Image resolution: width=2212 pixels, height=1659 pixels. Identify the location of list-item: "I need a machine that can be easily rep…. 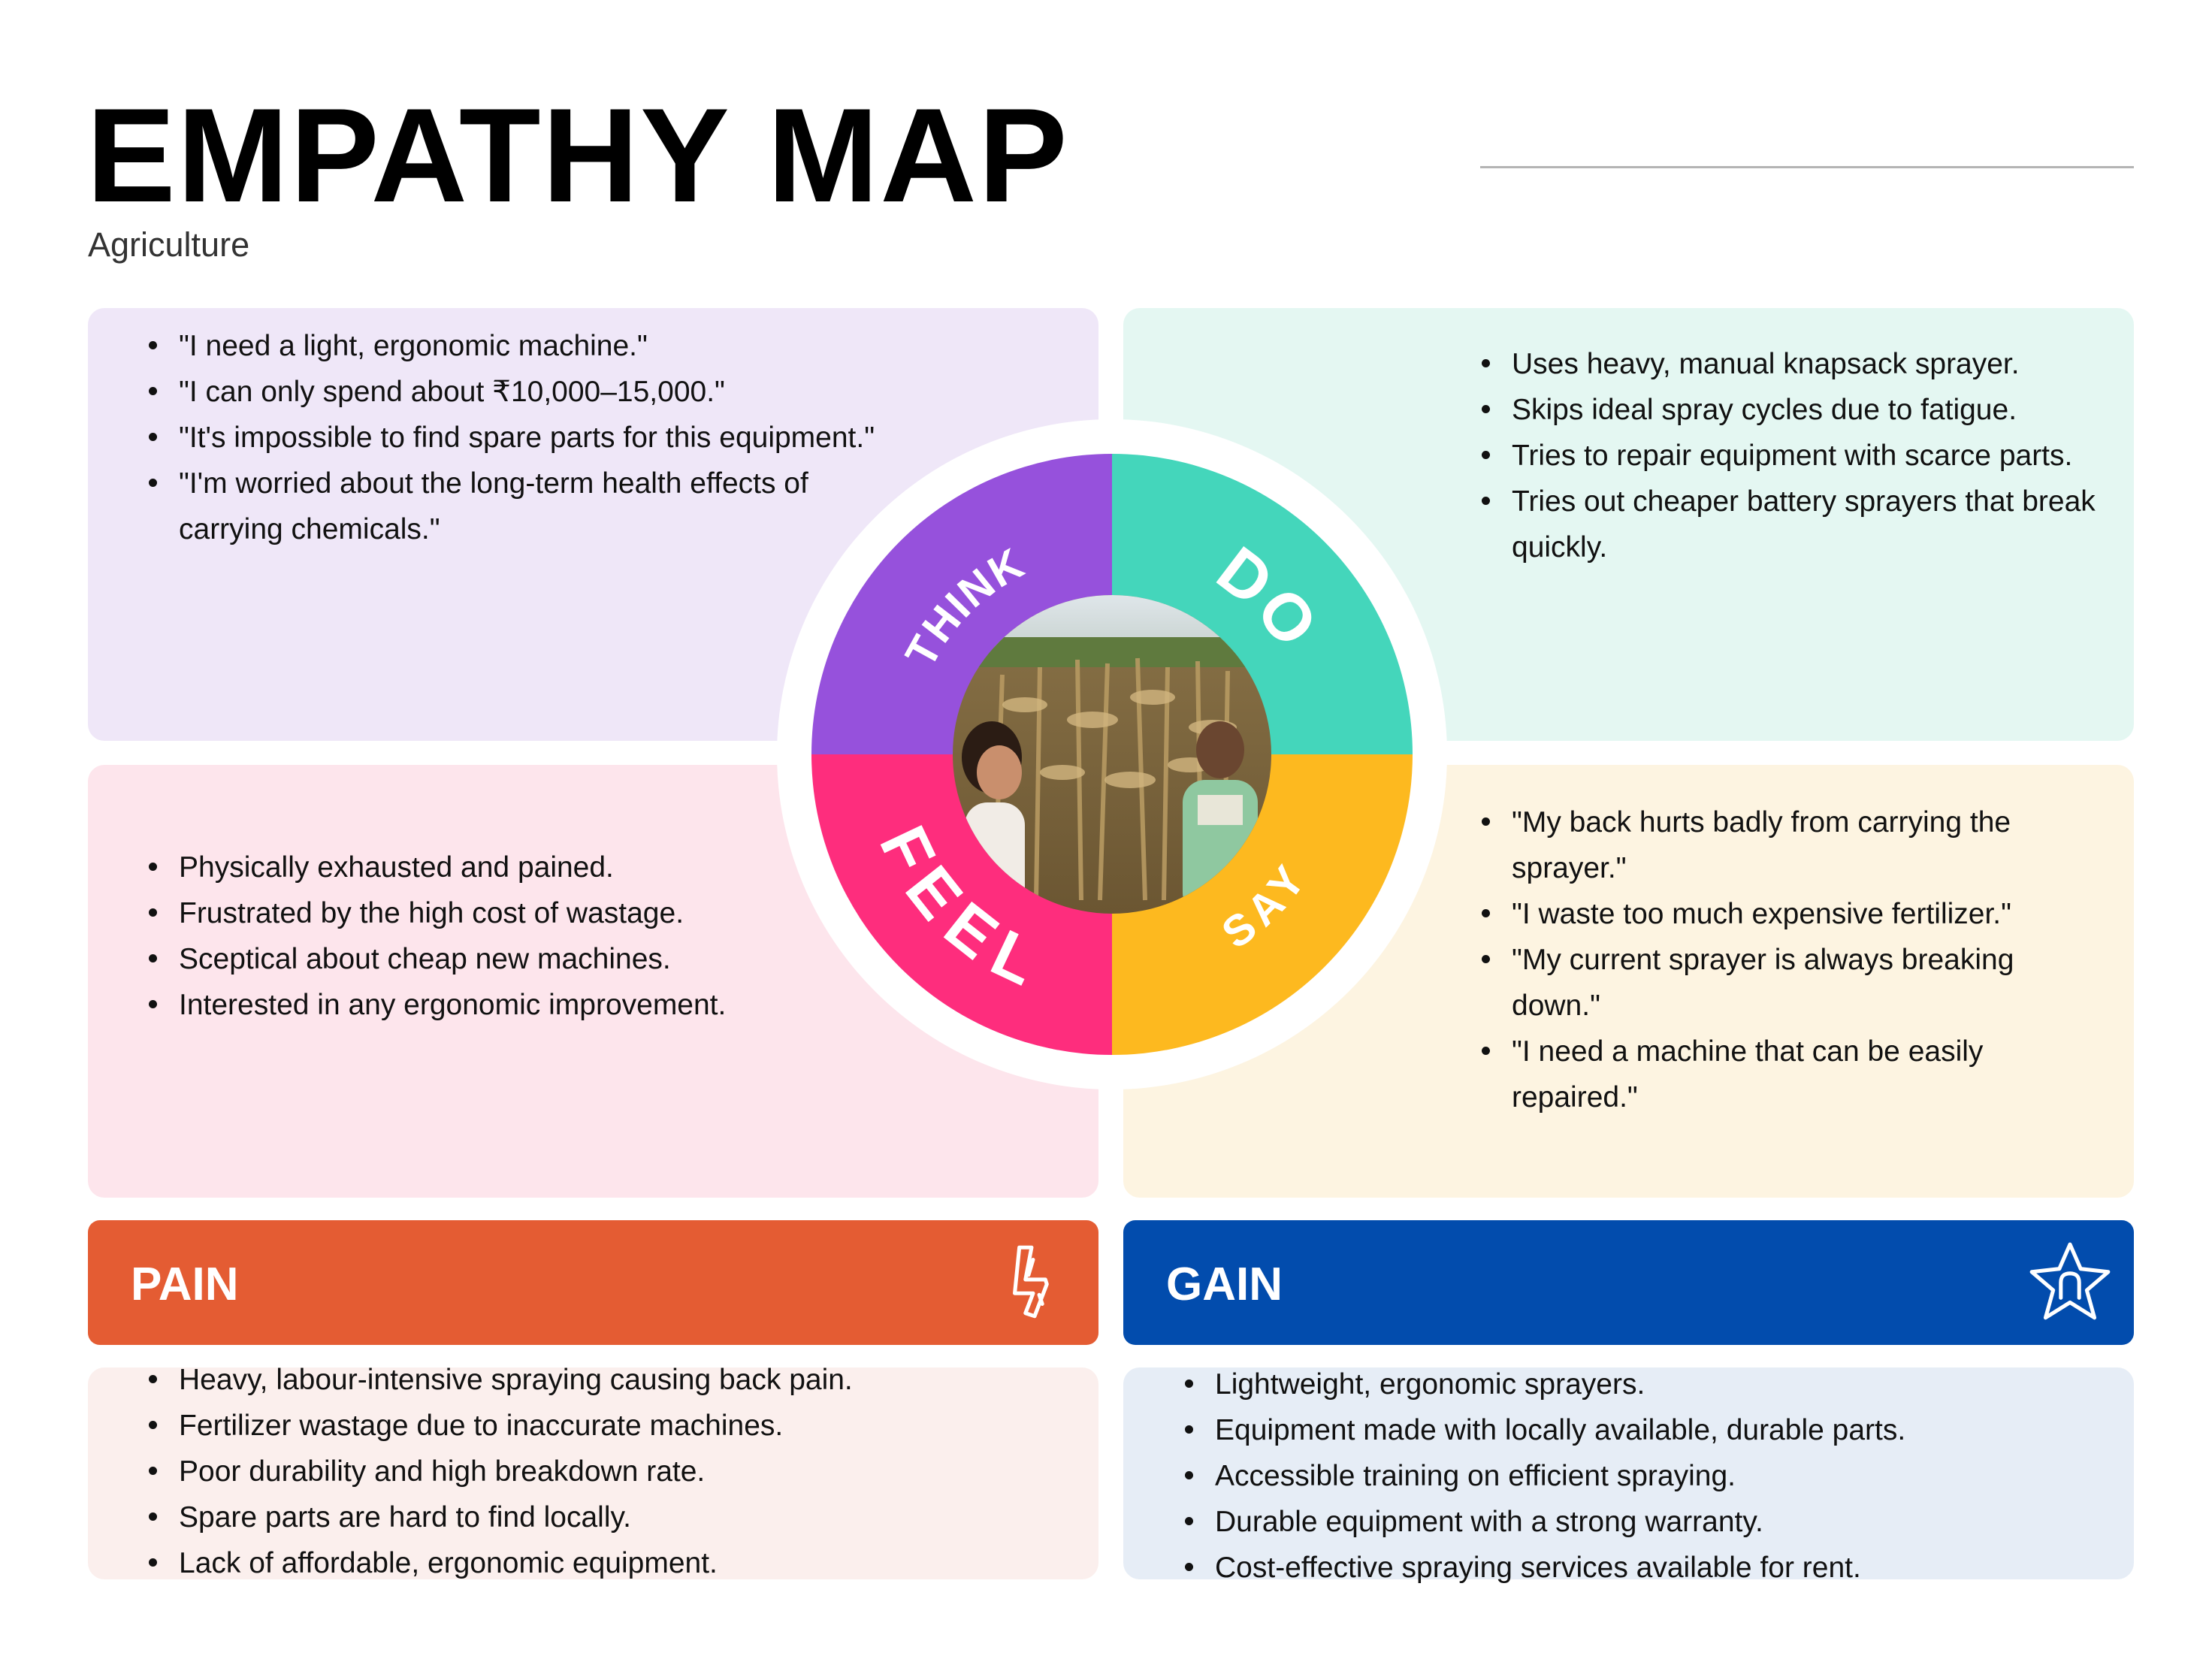
(1790, 1075).